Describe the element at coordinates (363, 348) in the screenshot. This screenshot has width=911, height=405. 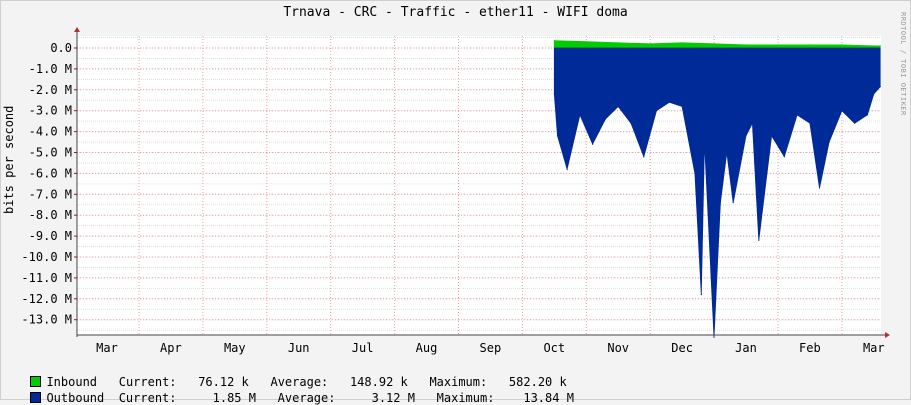
I see `x-tick-label: Jul` at that location.